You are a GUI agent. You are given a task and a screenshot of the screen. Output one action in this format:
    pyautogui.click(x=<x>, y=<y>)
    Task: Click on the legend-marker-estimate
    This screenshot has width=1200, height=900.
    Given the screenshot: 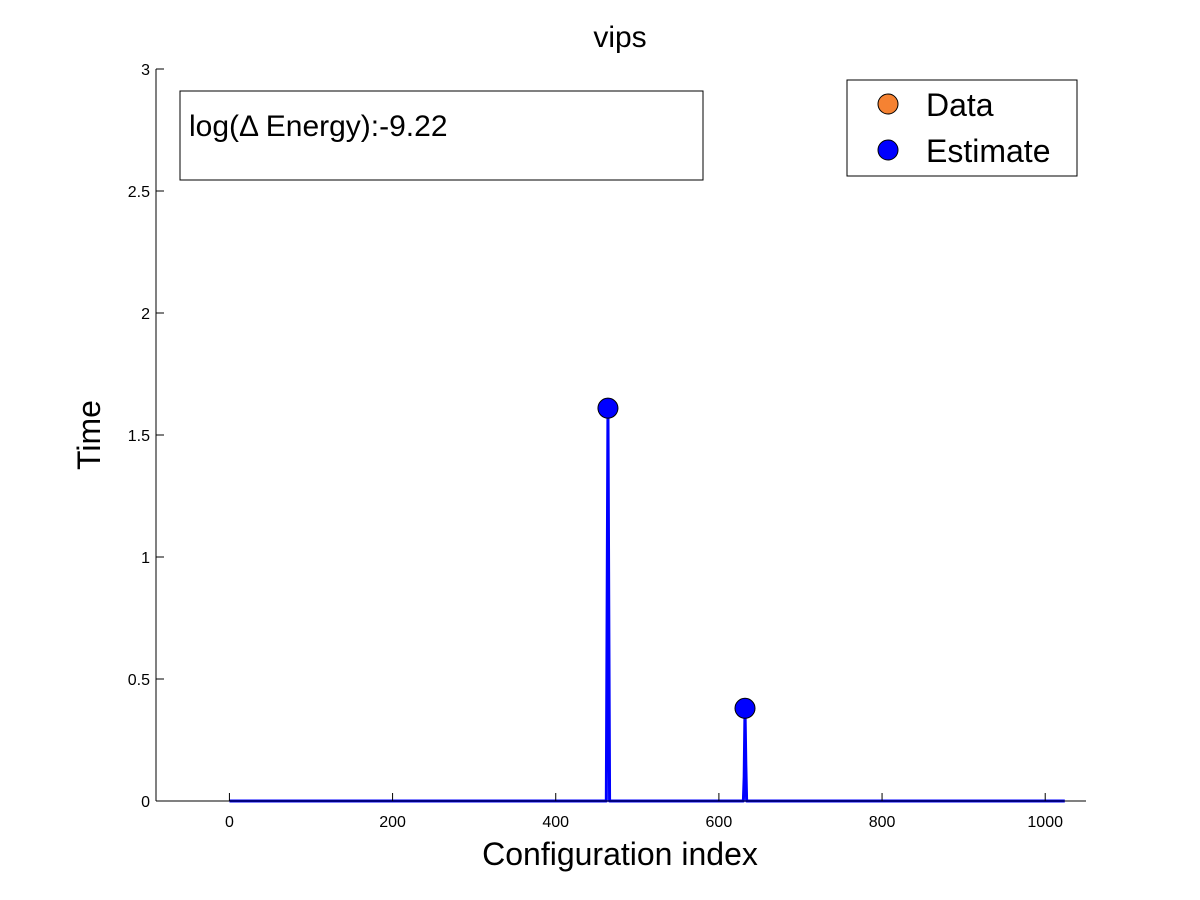 What is the action you would take?
    pyautogui.click(x=888, y=150)
    